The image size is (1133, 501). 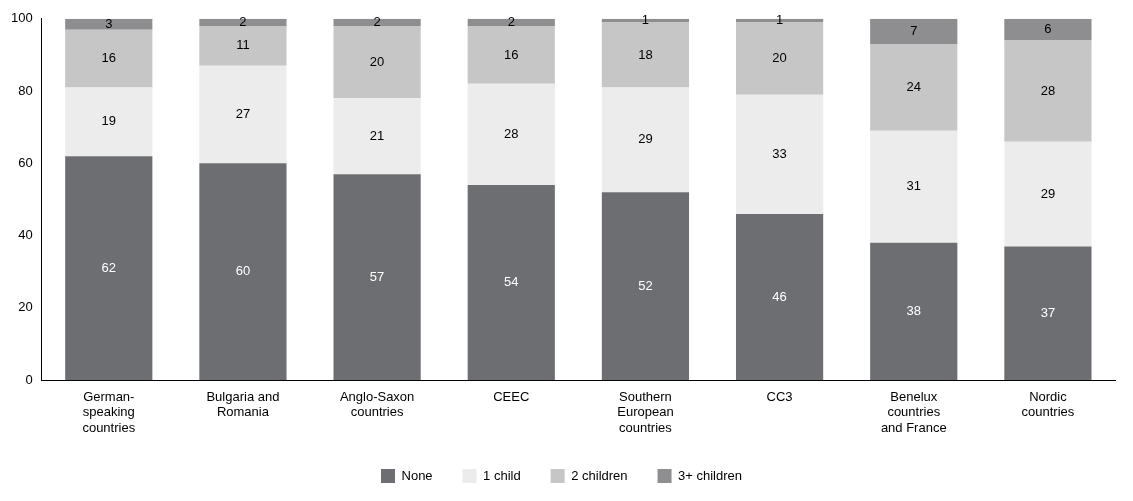 I want to click on data-label: 21, so click(x=377, y=135).